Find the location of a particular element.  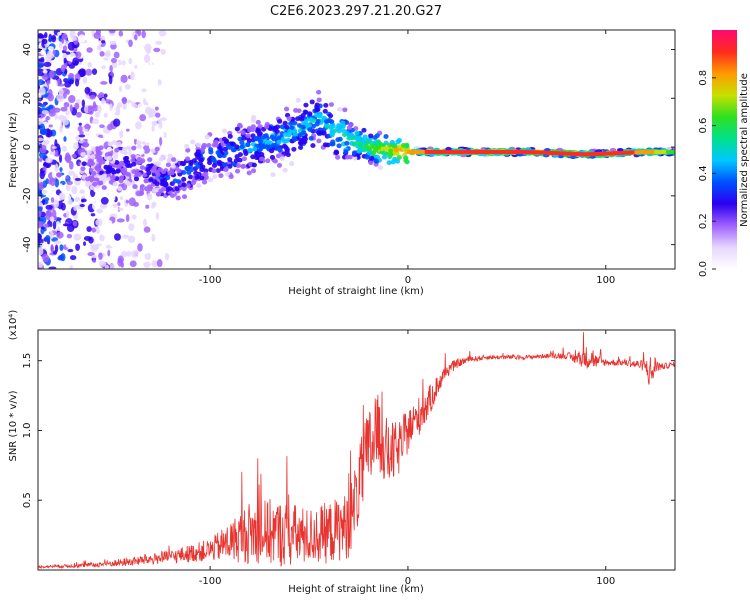

colorbar-tick-label: 0.0 is located at coordinates (703, 269).